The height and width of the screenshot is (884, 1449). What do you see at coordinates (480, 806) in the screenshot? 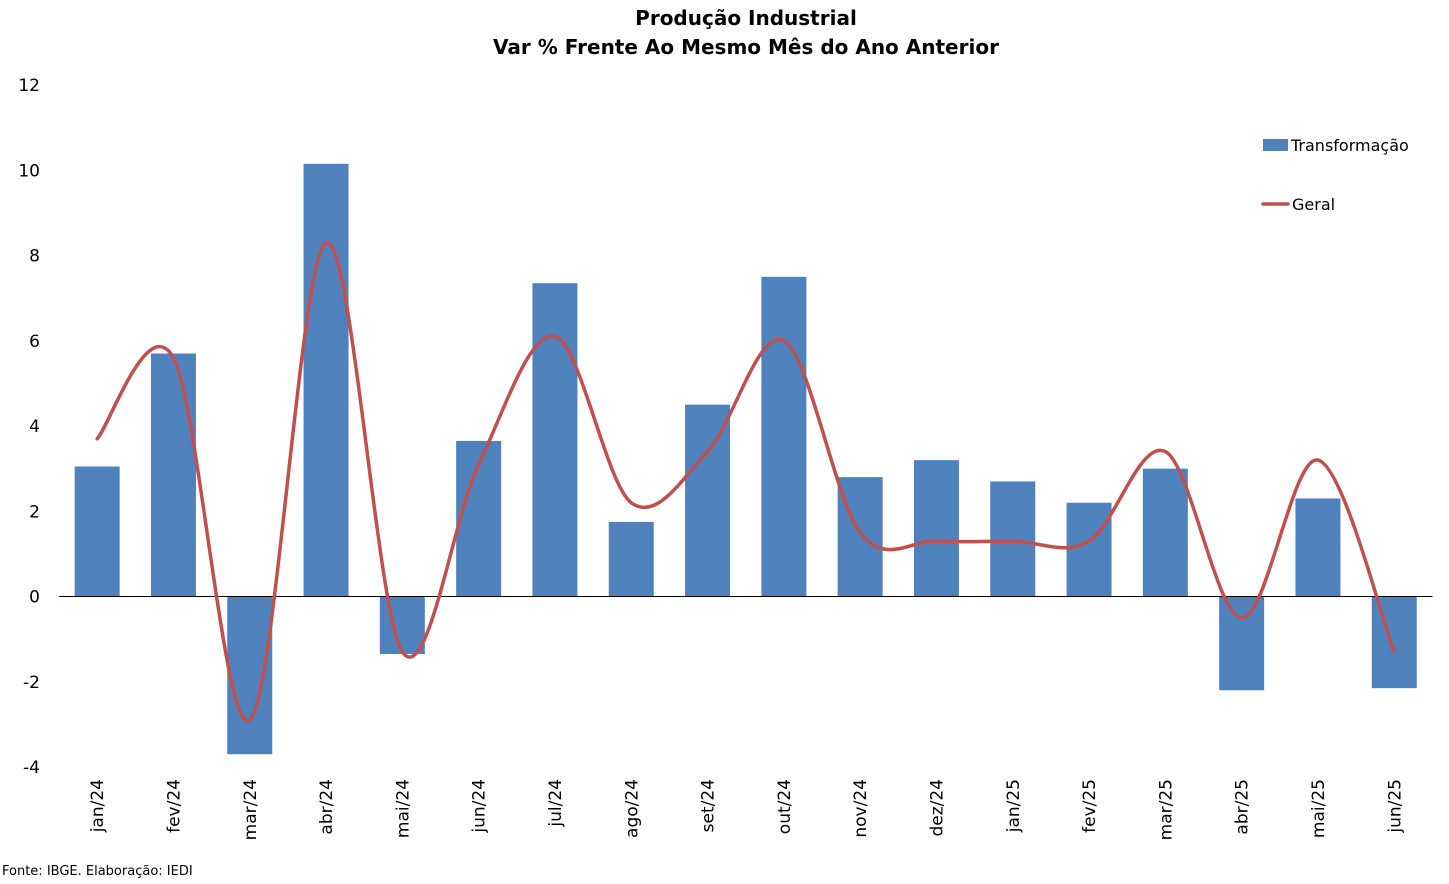
I see `x-tick-label: jun/24` at bounding box center [480, 806].